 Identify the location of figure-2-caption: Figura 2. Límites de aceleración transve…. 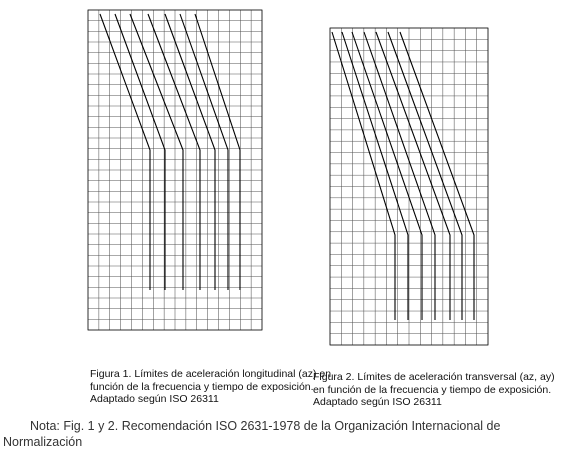
(434, 390).